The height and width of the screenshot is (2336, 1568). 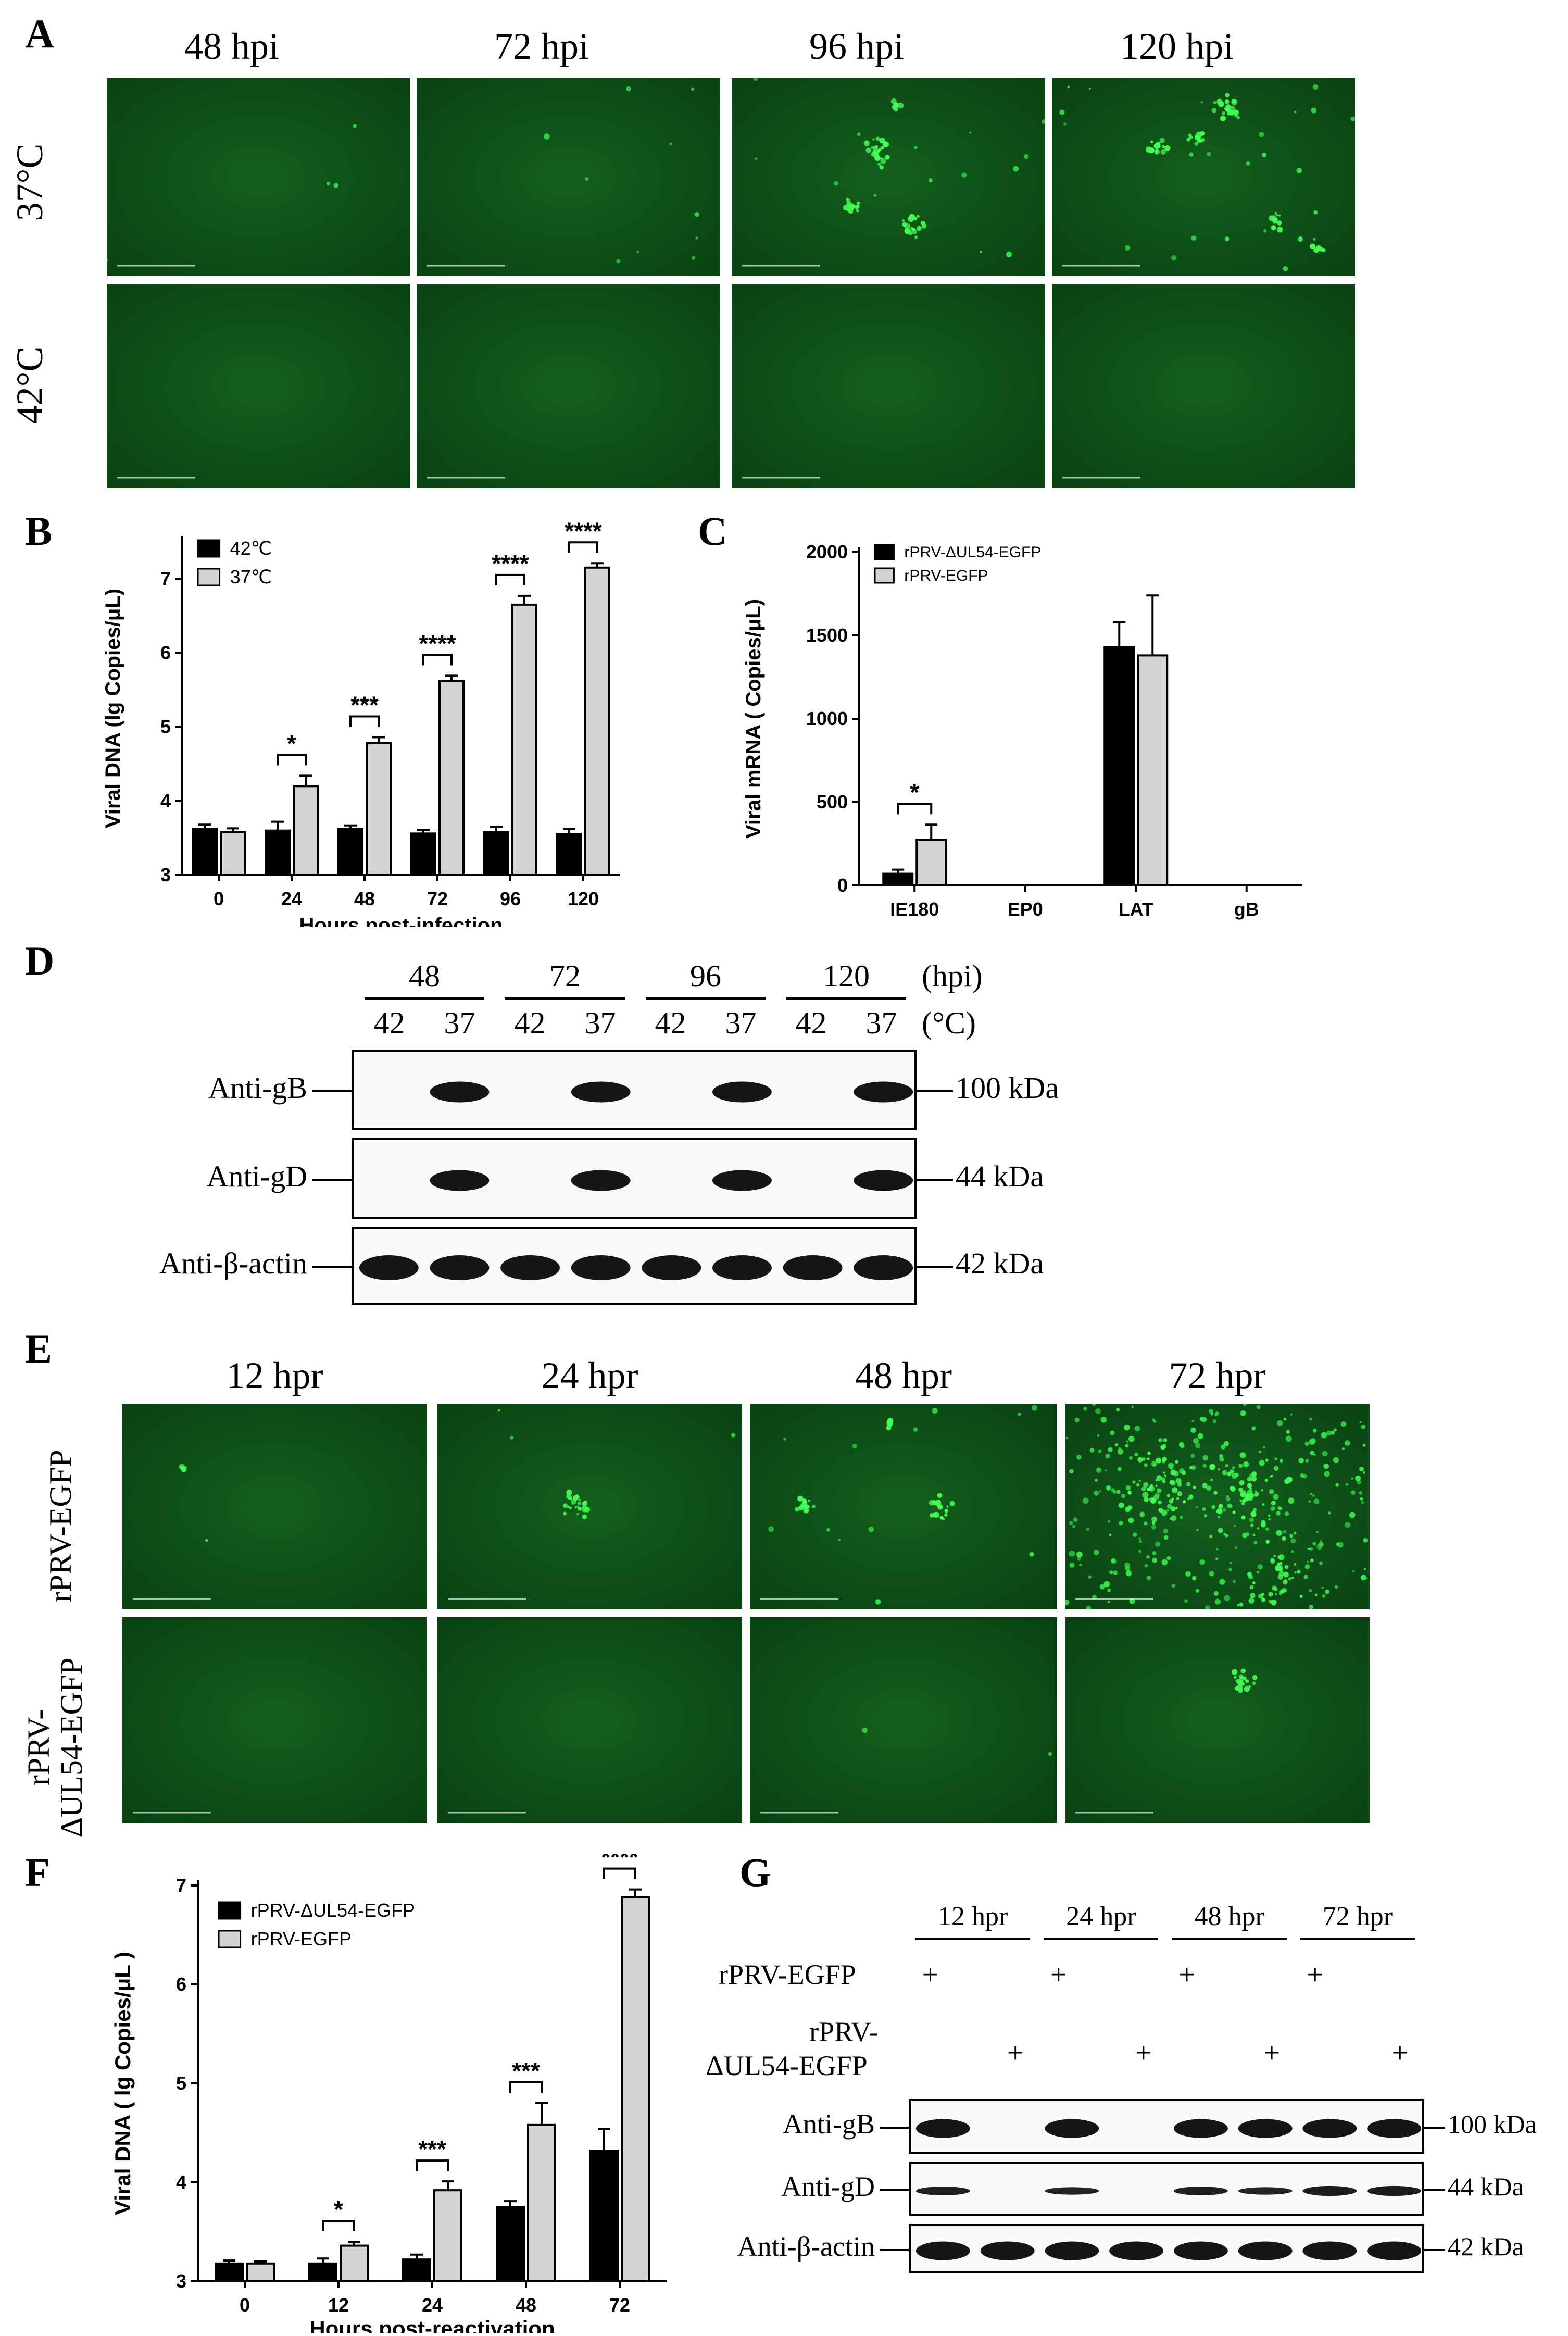 What do you see at coordinates (1203, 386) in the screenshot?
I see `panel-a-image-42-3-bg` at bounding box center [1203, 386].